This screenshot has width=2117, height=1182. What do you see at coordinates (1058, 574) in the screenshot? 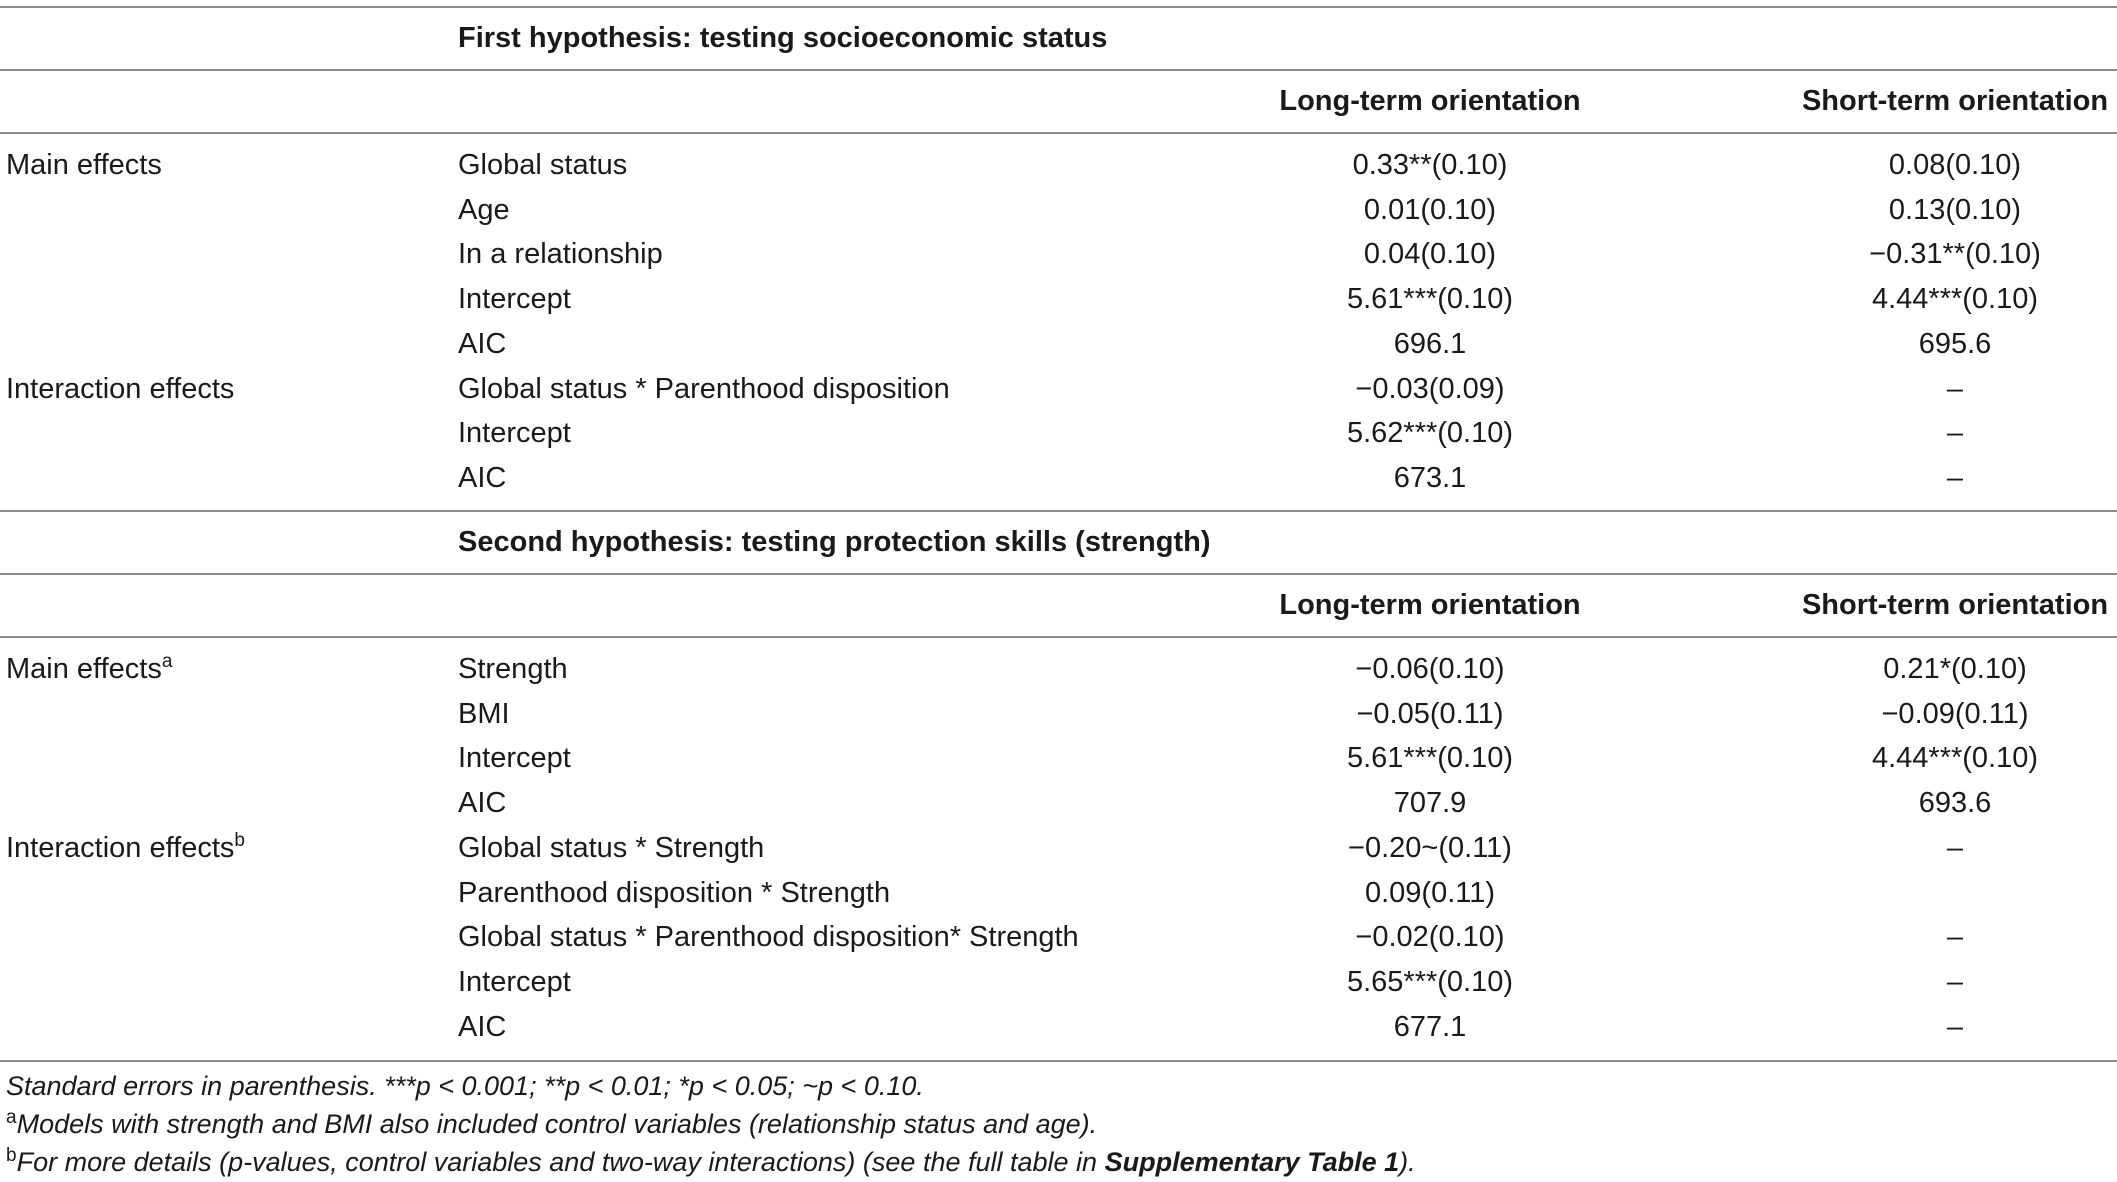
I see `hypothesis-2-rule` at bounding box center [1058, 574].